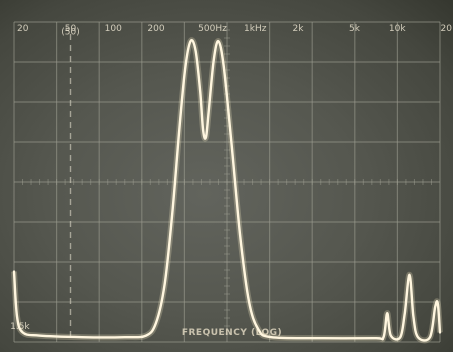  I want to click on annotation-label: (50), so click(70, 33).